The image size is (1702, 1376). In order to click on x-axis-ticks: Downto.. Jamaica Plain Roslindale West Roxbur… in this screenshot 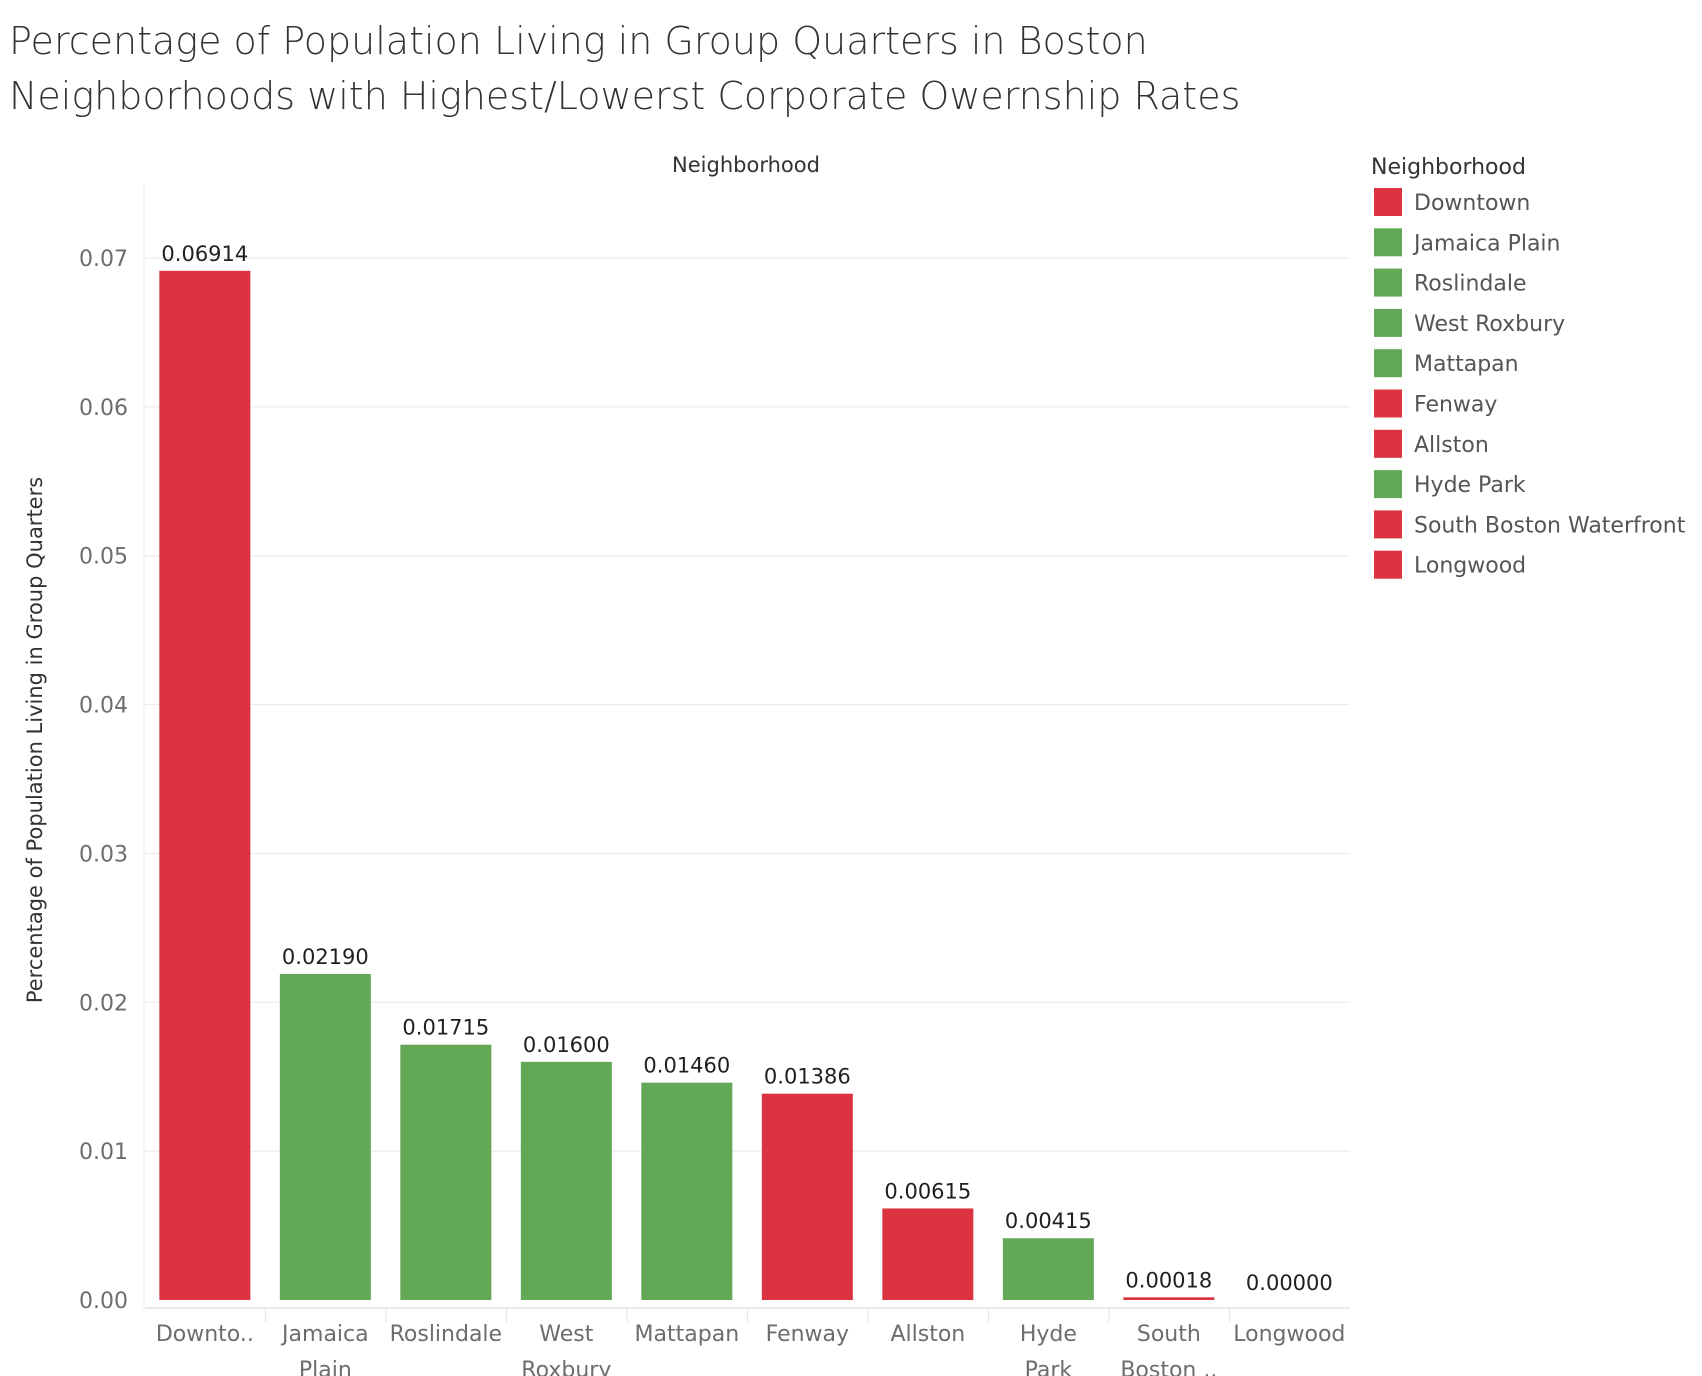, I will do `click(751, 1349)`.